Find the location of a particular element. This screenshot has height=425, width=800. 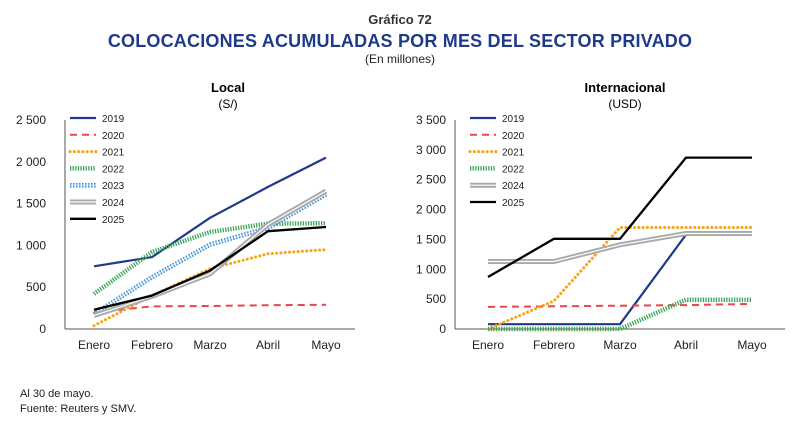

source-note: Fuente: Reuters y SMV. is located at coordinates (78, 409).